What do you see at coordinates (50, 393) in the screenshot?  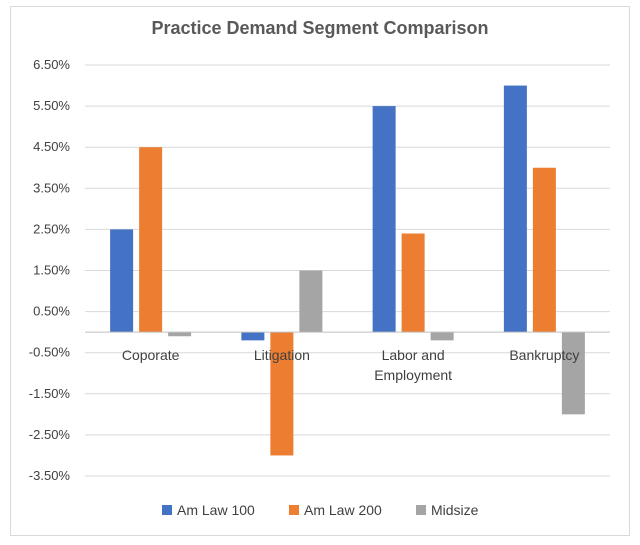 I see `y-tick-label: -1.50%` at bounding box center [50, 393].